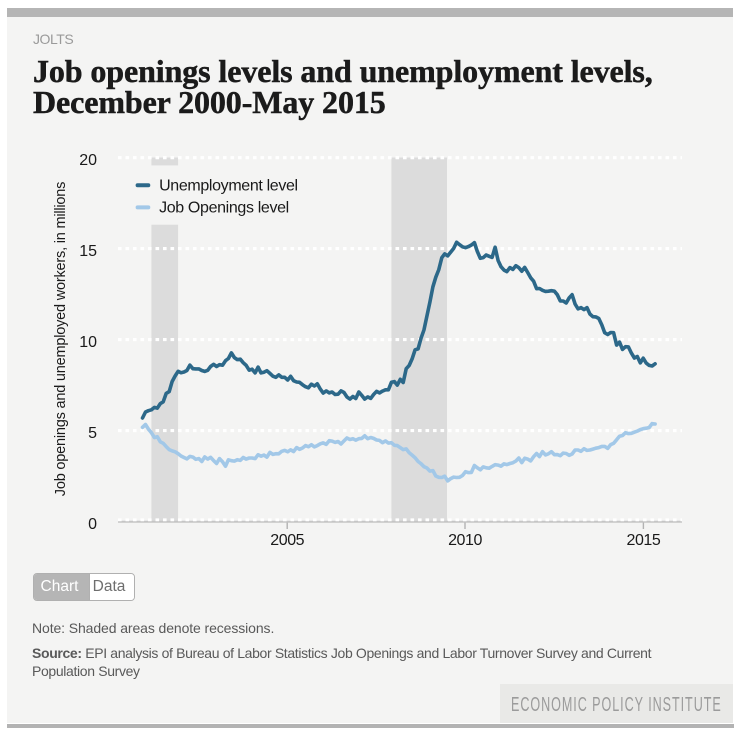 The image size is (750, 739). Describe the element at coordinates (228, 185) in the screenshot. I see `svg-text: Unemployment level` at that location.